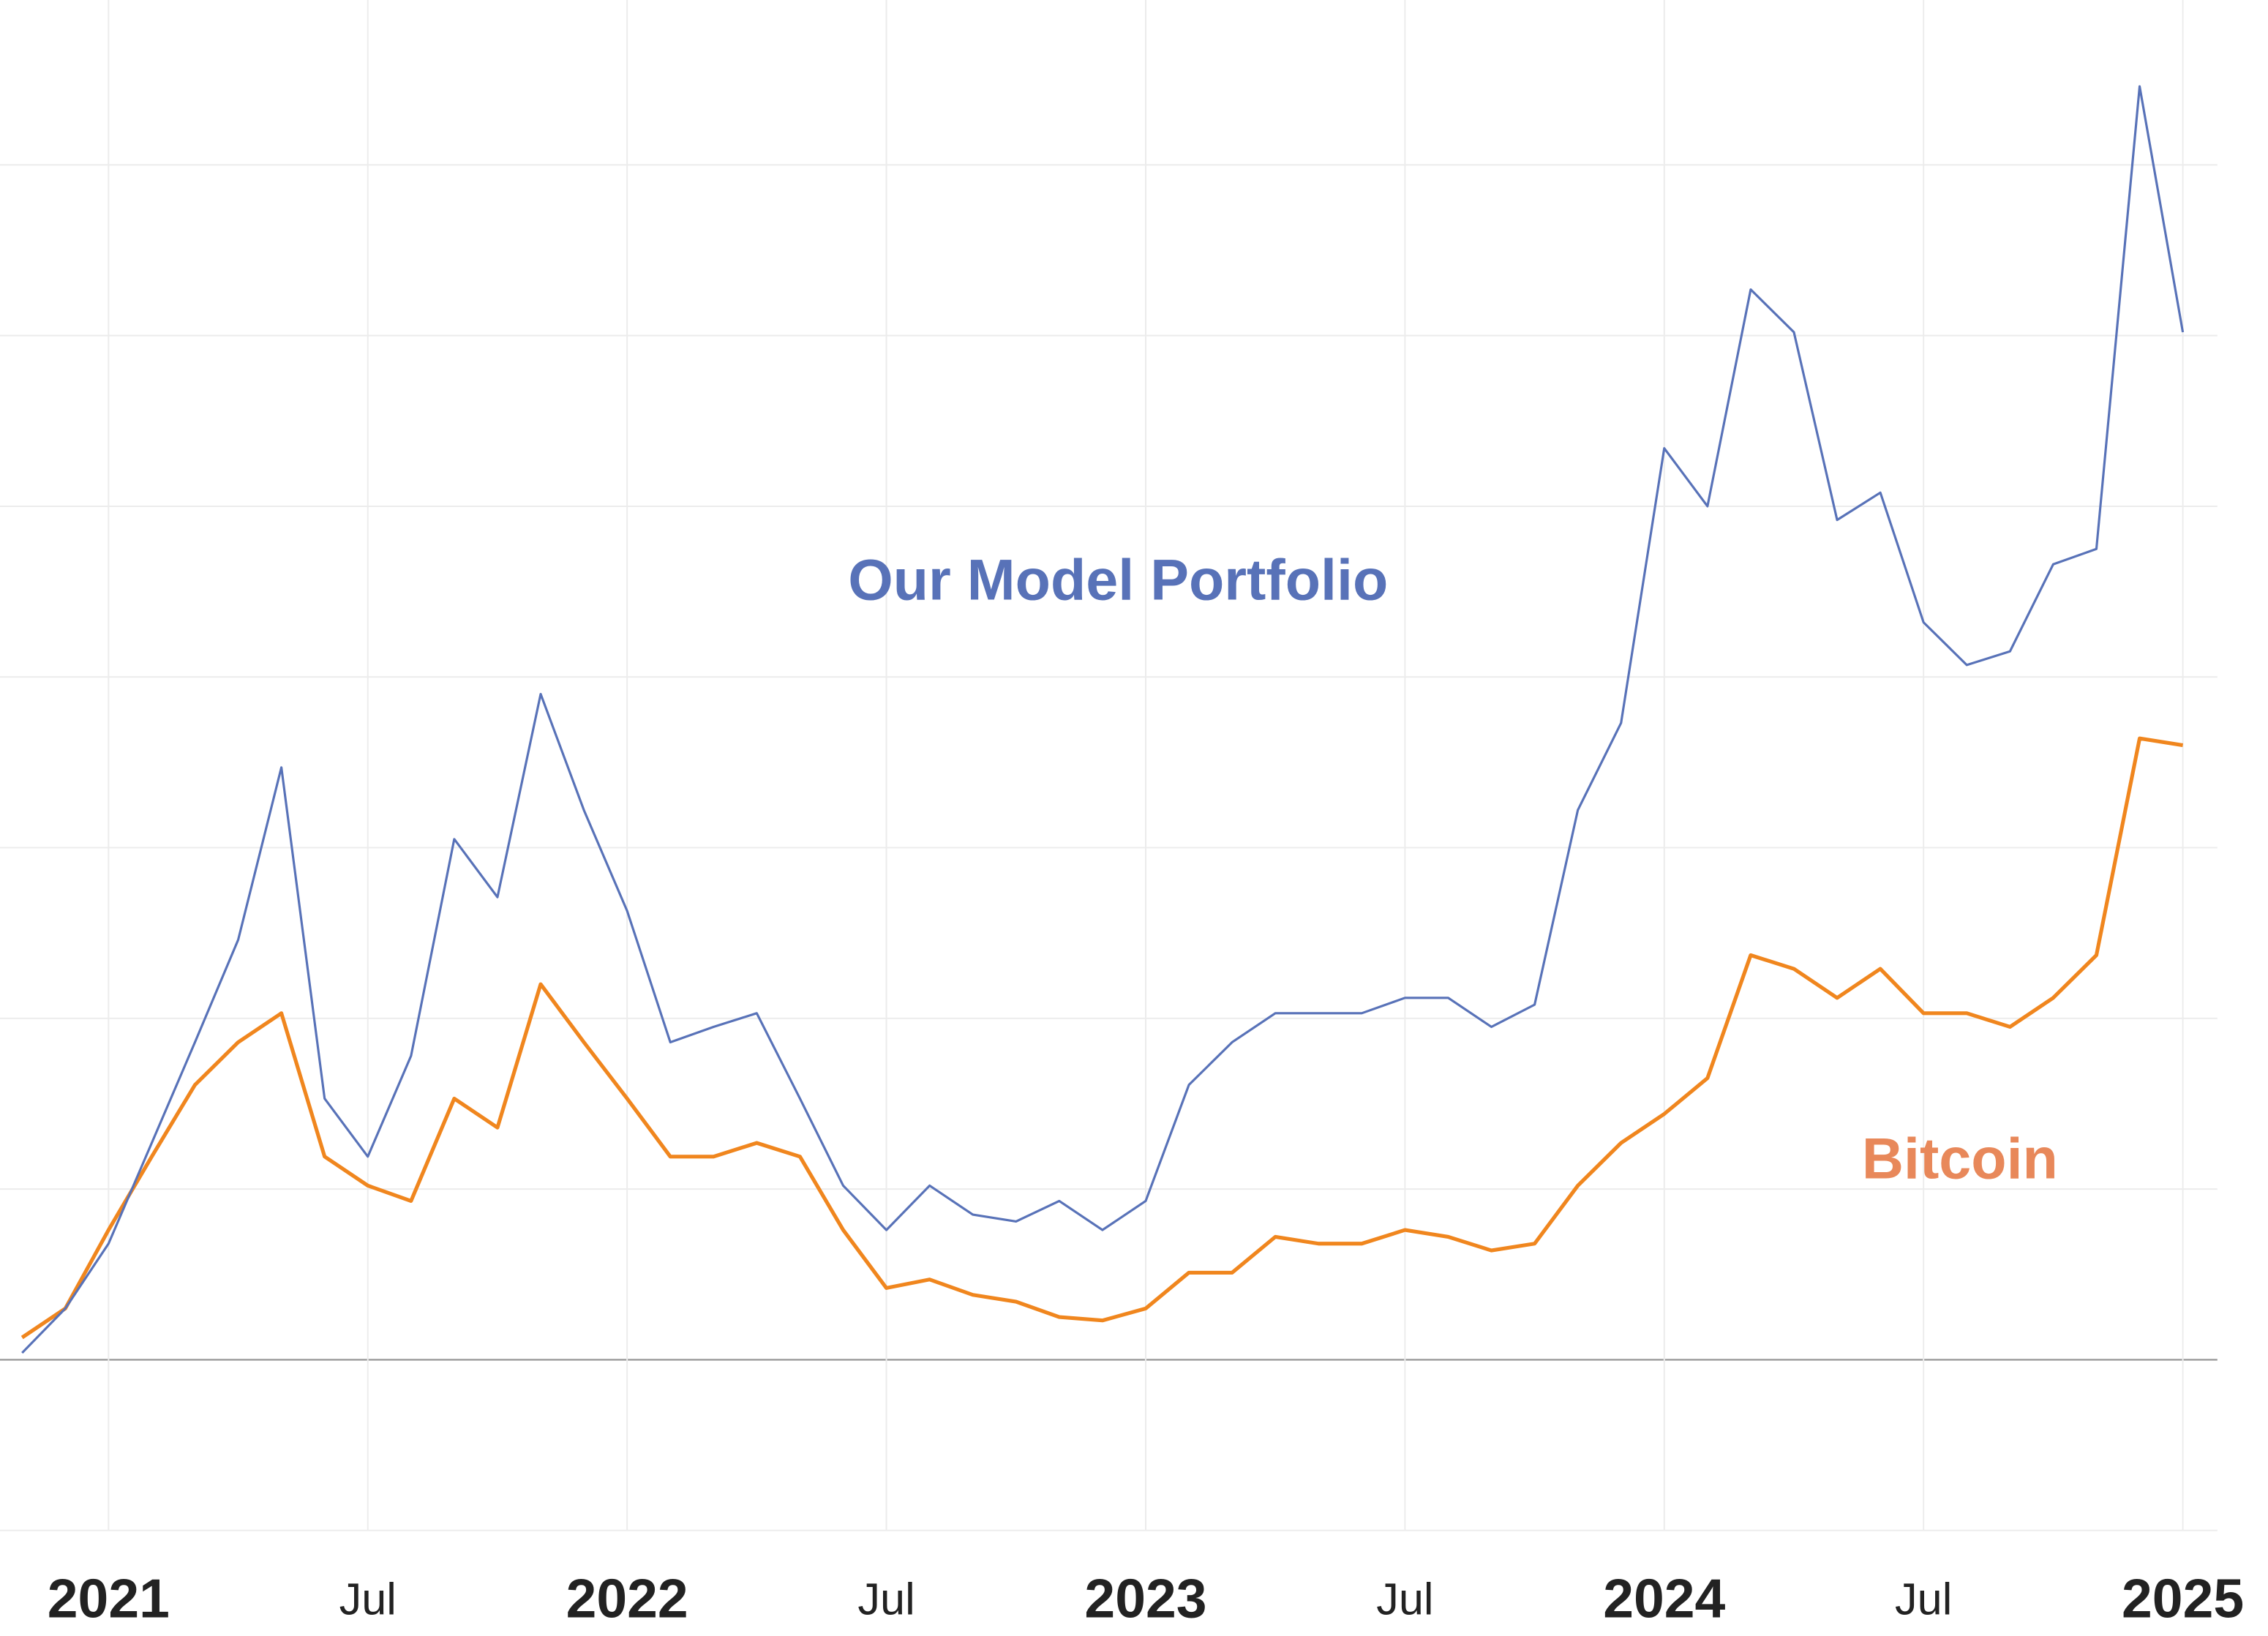 The image size is (2268, 1636). I want to click on x-tick-label: 2025, so click(2183, 1598).